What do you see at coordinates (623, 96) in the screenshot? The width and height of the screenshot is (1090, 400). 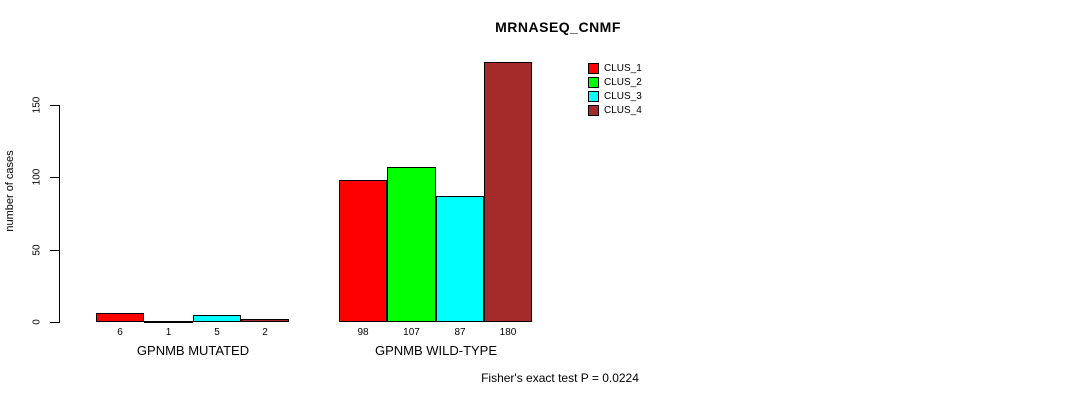 I see `legend-label: CLUS_3` at bounding box center [623, 96].